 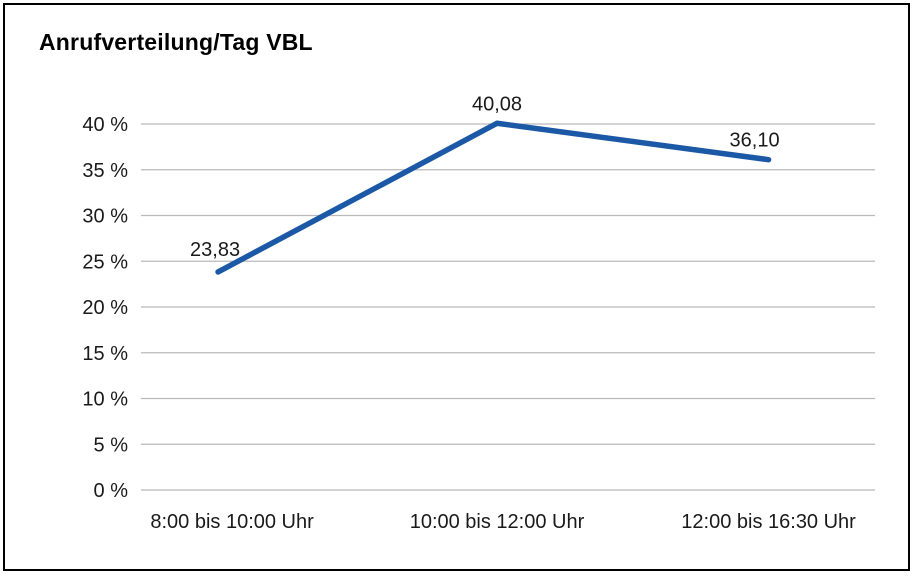 I want to click on y-tick-label: 35 %, so click(x=105, y=171).